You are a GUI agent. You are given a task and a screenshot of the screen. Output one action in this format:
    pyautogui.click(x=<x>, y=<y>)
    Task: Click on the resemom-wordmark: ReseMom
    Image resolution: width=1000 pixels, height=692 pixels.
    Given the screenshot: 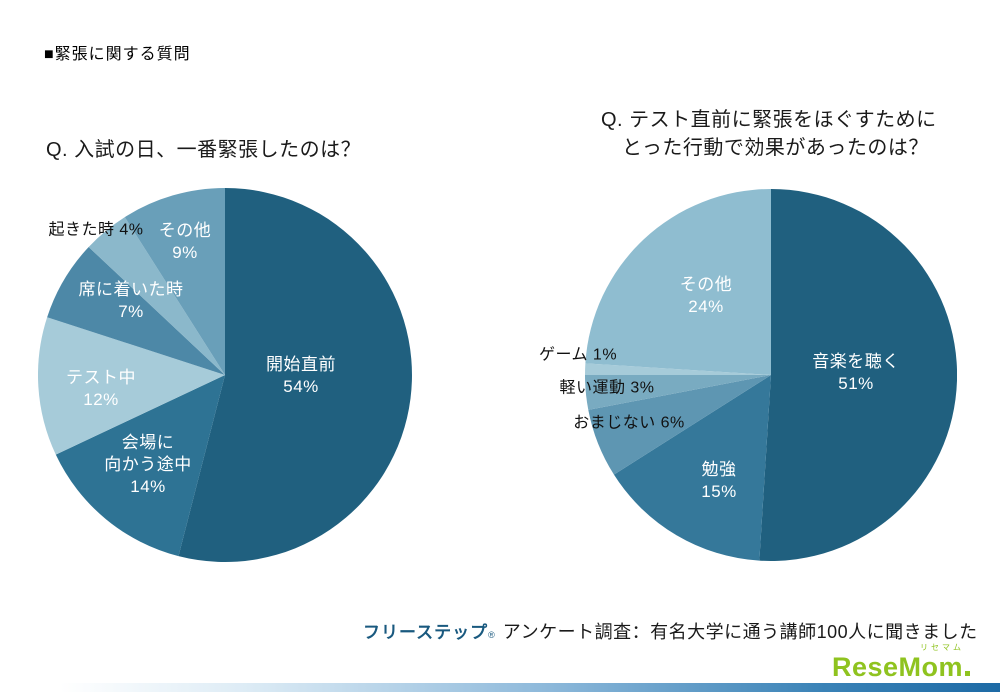 What is the action you would take?
    pyautogui.click(x=897, y=667)
    